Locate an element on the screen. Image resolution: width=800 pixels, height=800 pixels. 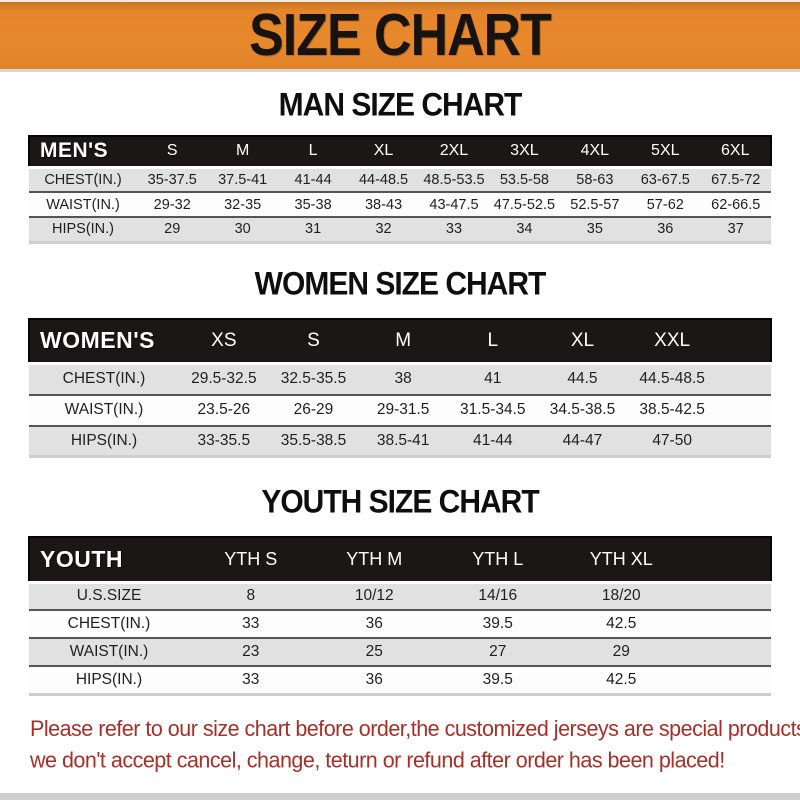
value-cell: 62-66.5 is located at coordinates (735, 204).